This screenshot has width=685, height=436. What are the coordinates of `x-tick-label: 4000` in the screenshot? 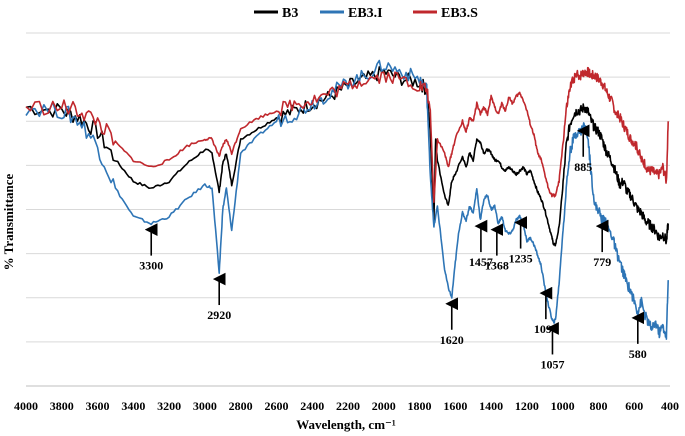 It's located at (26, 406).